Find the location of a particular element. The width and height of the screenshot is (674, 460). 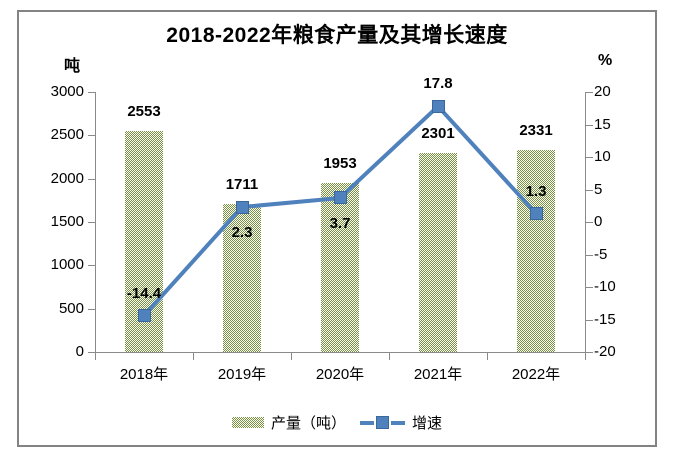

line-value-label: 2.3 is located at coordinates (242, 233).